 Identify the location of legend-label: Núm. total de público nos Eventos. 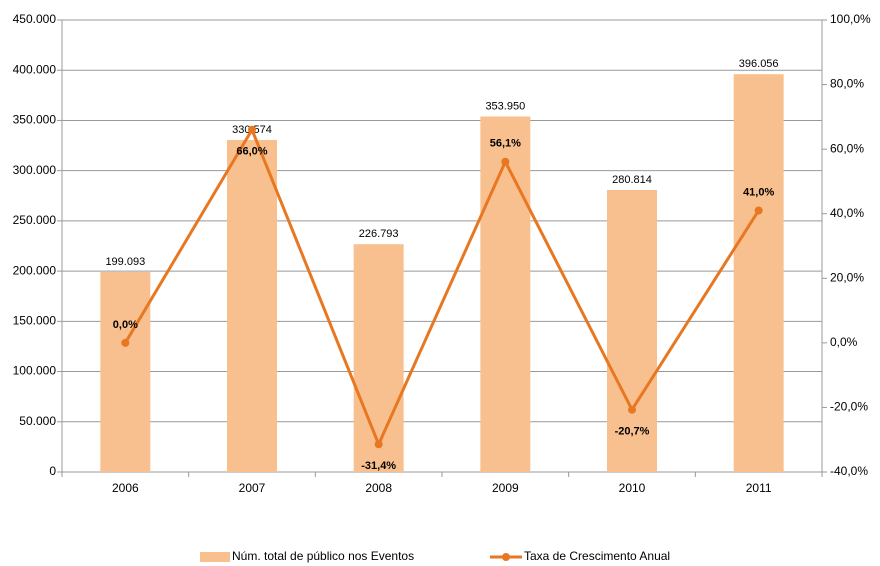
(323, 556).